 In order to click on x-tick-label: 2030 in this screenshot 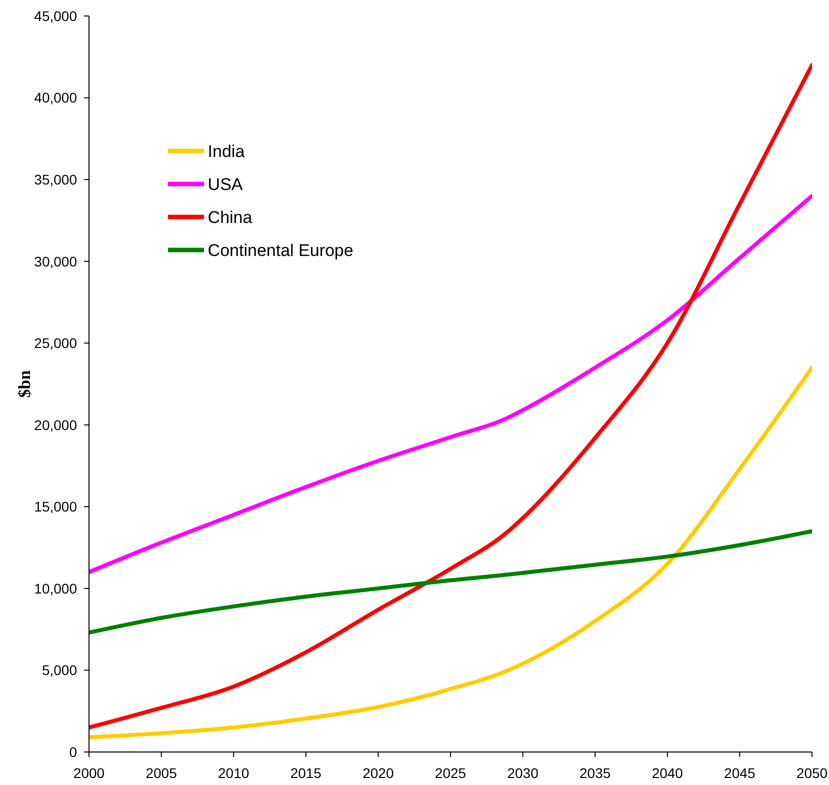, I will do `click(523, 772)`.